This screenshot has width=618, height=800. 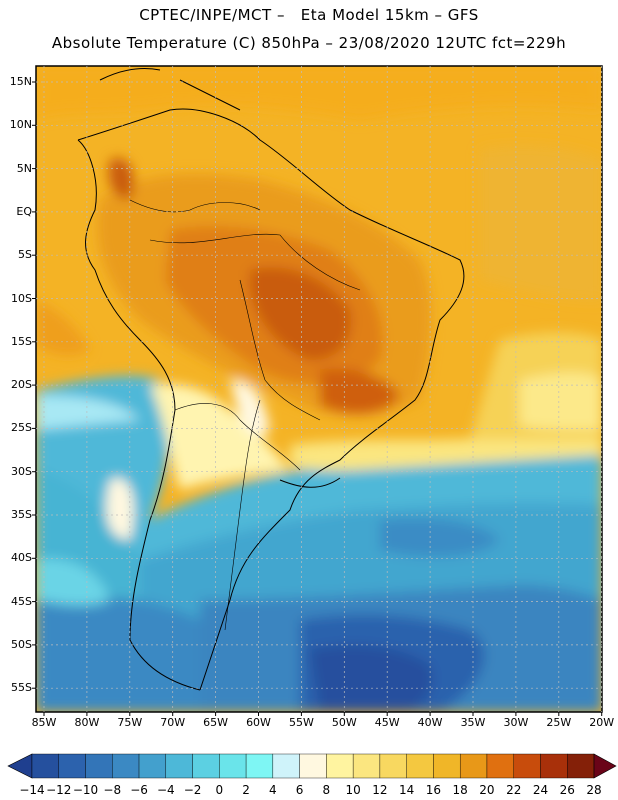 I want to click on lon-label: 35W, so click(x=473, y=722).